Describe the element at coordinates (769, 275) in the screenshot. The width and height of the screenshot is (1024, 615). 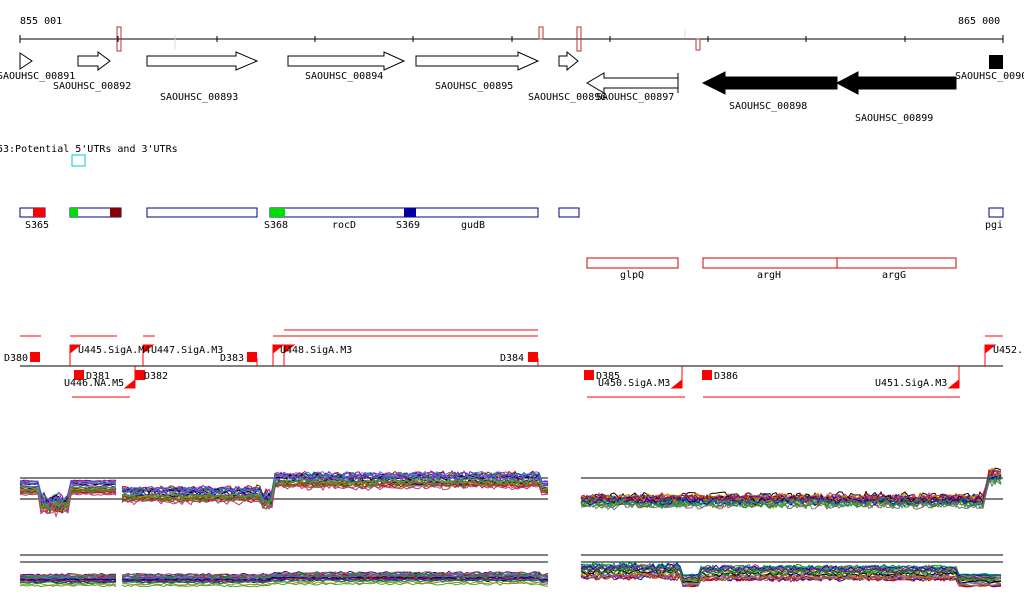
I see `operon-label: argH` at that location.